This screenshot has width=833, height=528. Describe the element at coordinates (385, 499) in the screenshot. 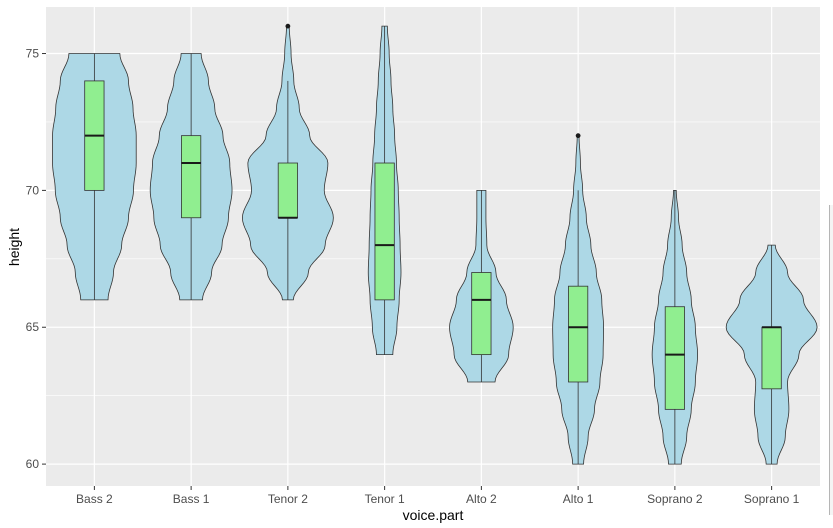

I see `x-tick-label: Tenor 1` at that location.